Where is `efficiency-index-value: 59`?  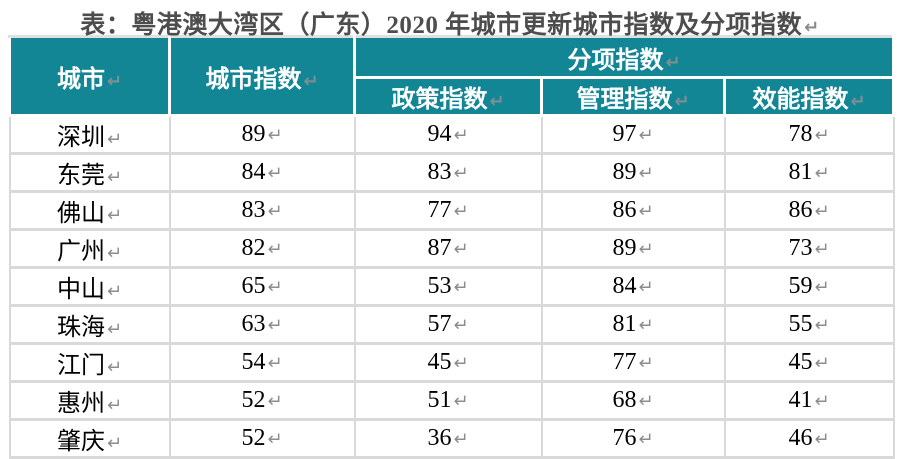
efficiency-index-value: 59 is located at coordinates (800, 286).